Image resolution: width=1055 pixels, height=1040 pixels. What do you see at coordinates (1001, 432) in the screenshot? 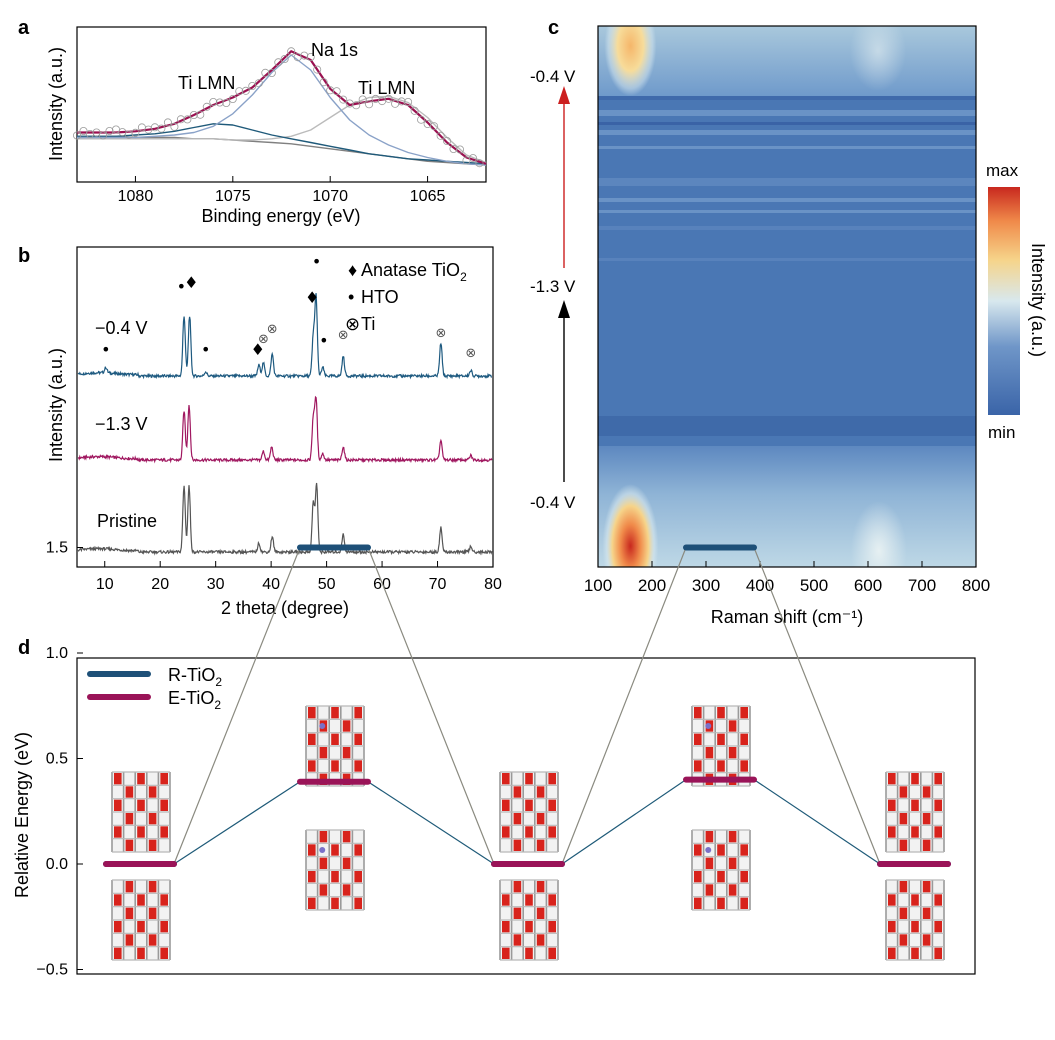
I see `panel-c-colorbar-min: min` at bounding box center [1001, 432].